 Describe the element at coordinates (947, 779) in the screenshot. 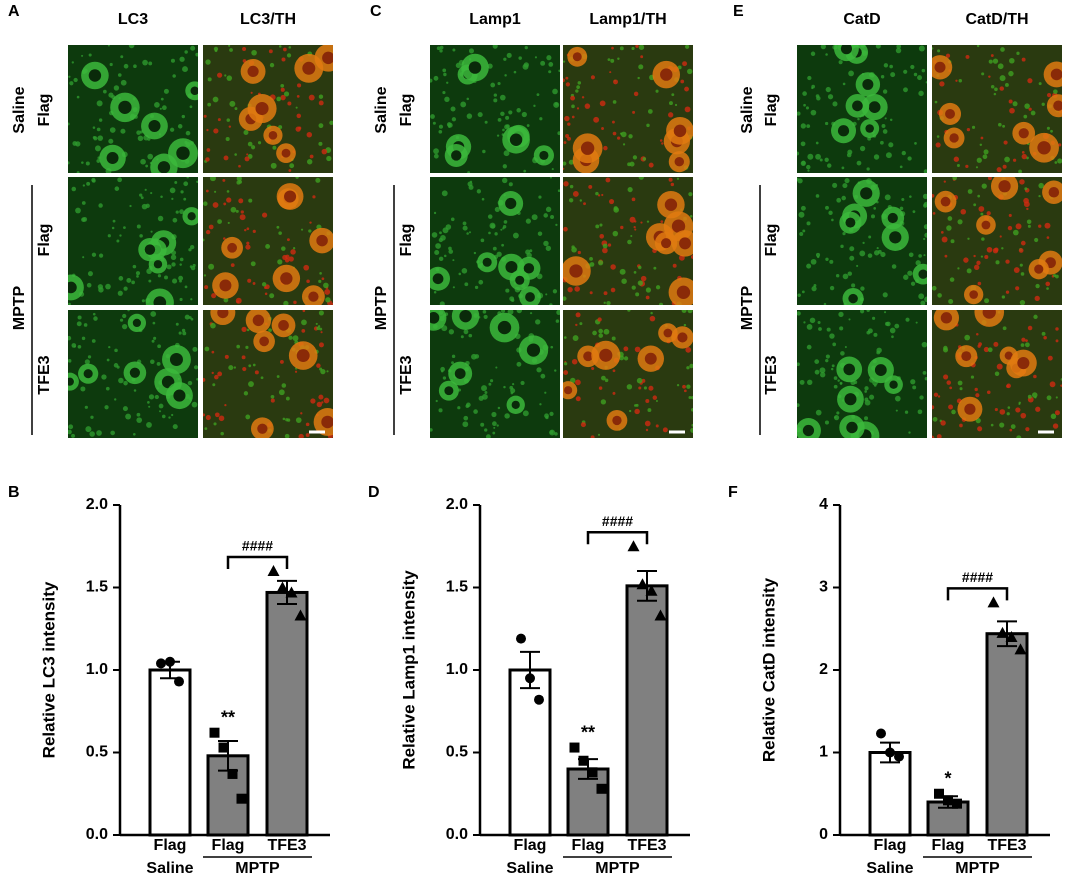

I see `significance: *` at that location.